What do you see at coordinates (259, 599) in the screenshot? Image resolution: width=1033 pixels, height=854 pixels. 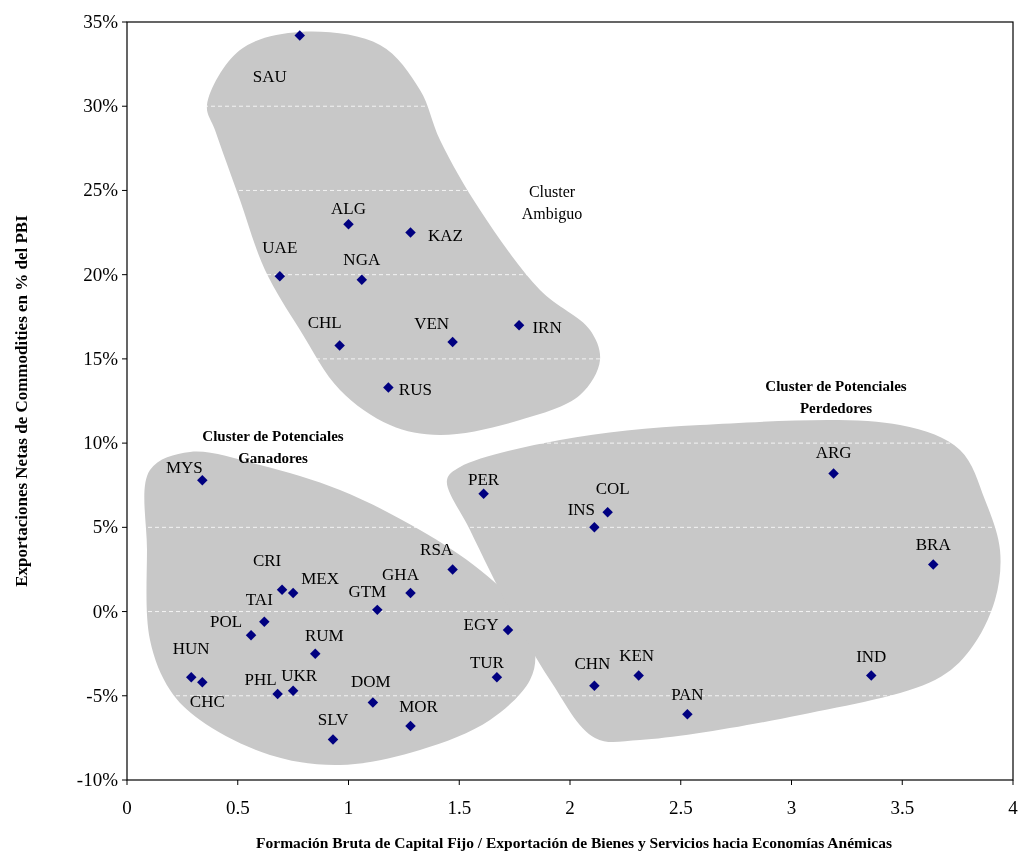 I see `data-label: TAI` at bounding box center [259, 599].